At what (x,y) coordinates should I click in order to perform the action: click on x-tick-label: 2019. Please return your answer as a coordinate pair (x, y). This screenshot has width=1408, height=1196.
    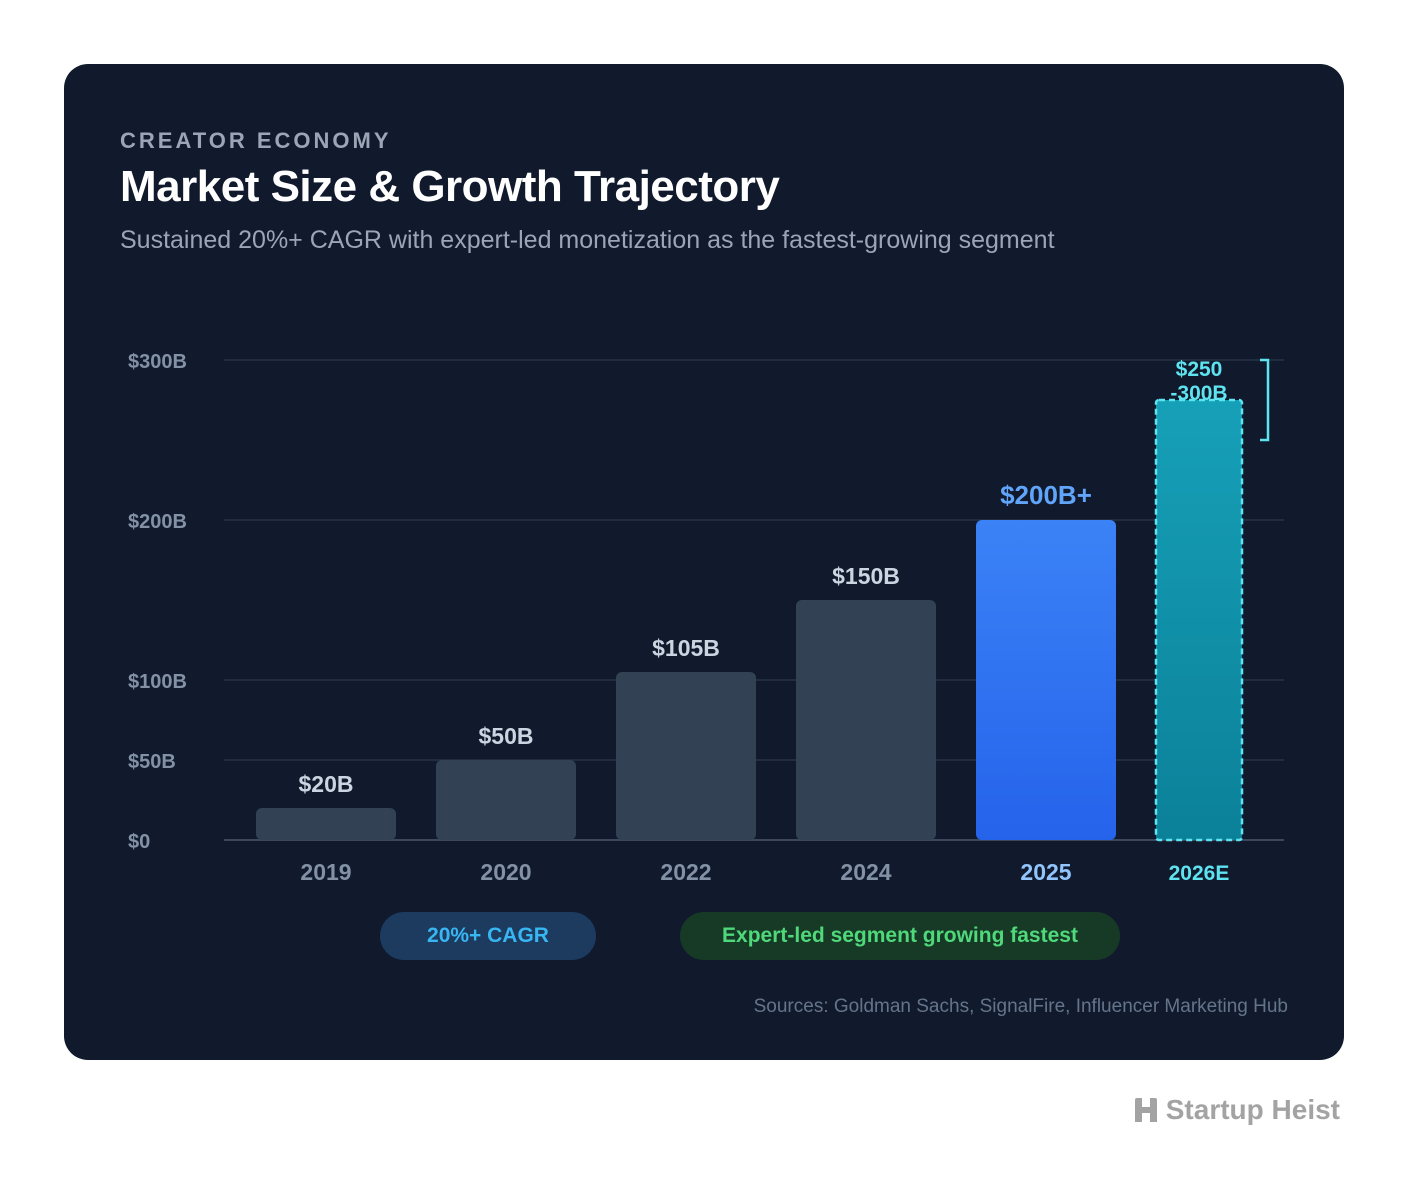
    Looking at the image, I should click on (325, 872).